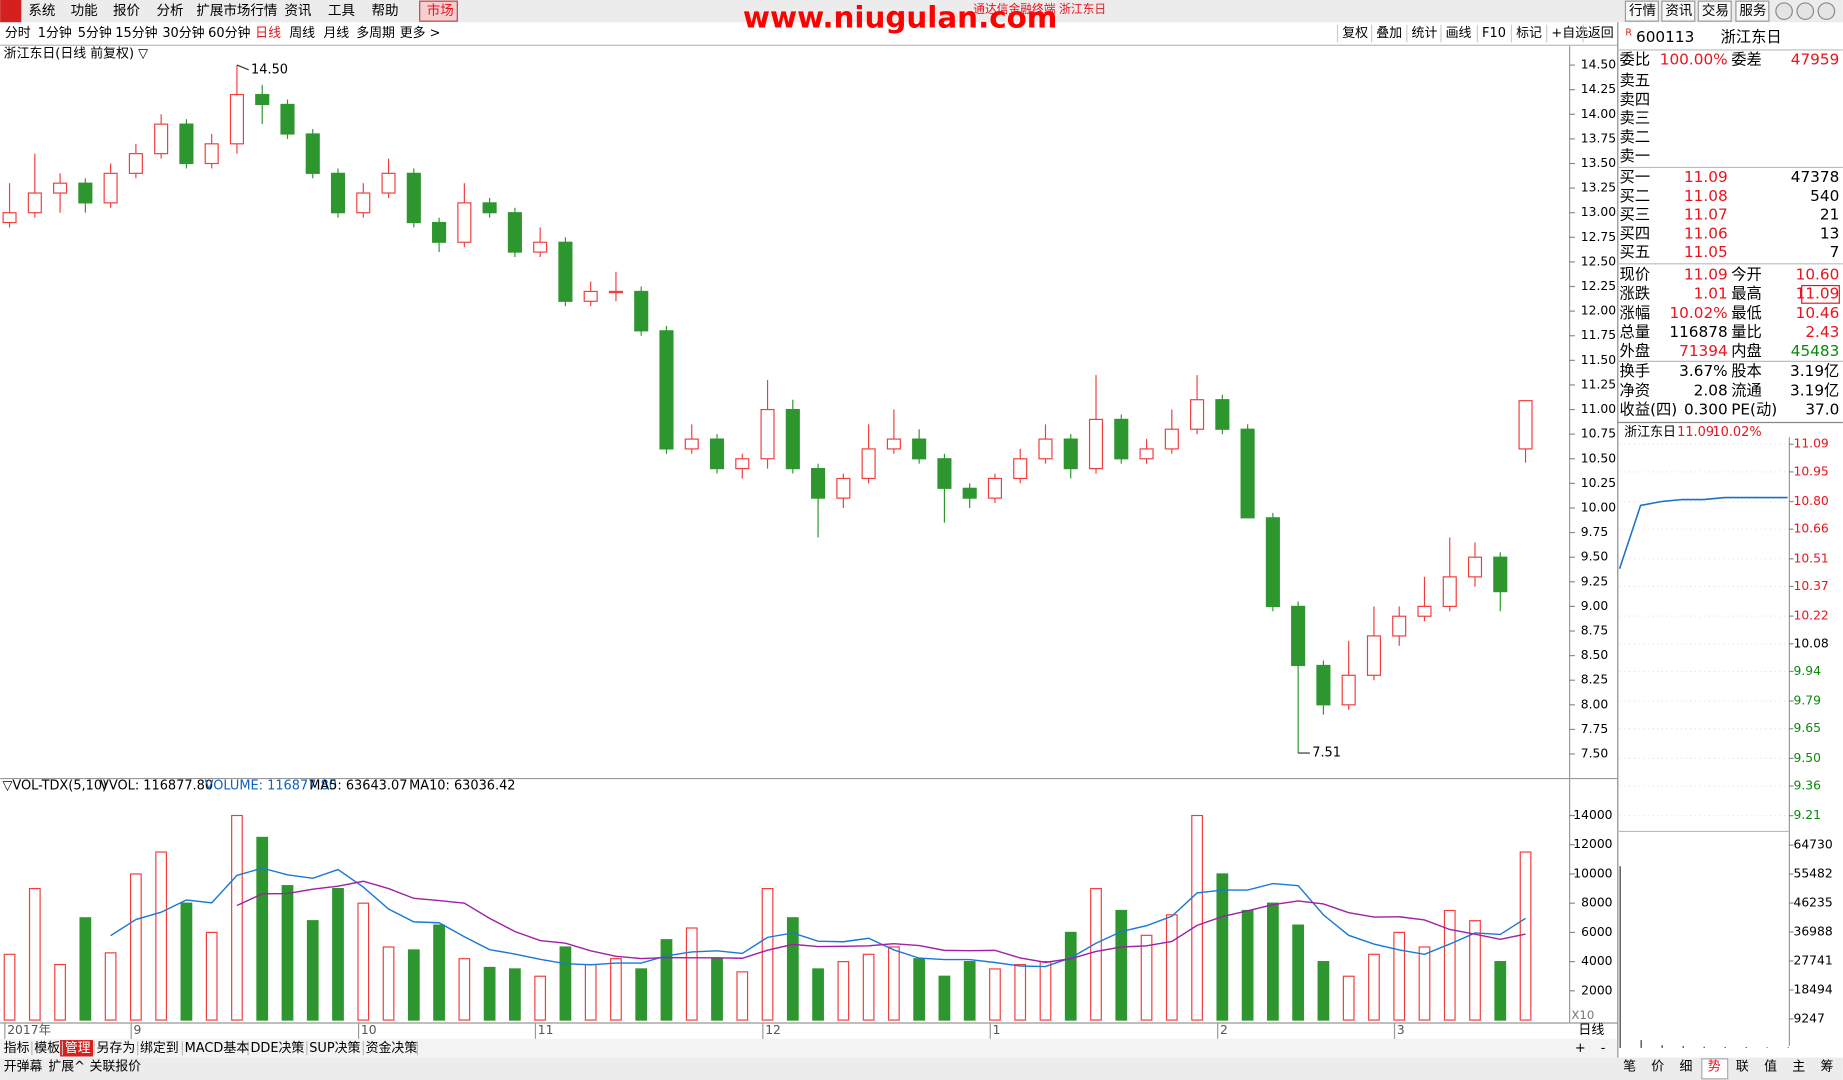 This screenshot has width=1843, height=1080. I want to click on x-tick-label: 9, so click(138, 1030).